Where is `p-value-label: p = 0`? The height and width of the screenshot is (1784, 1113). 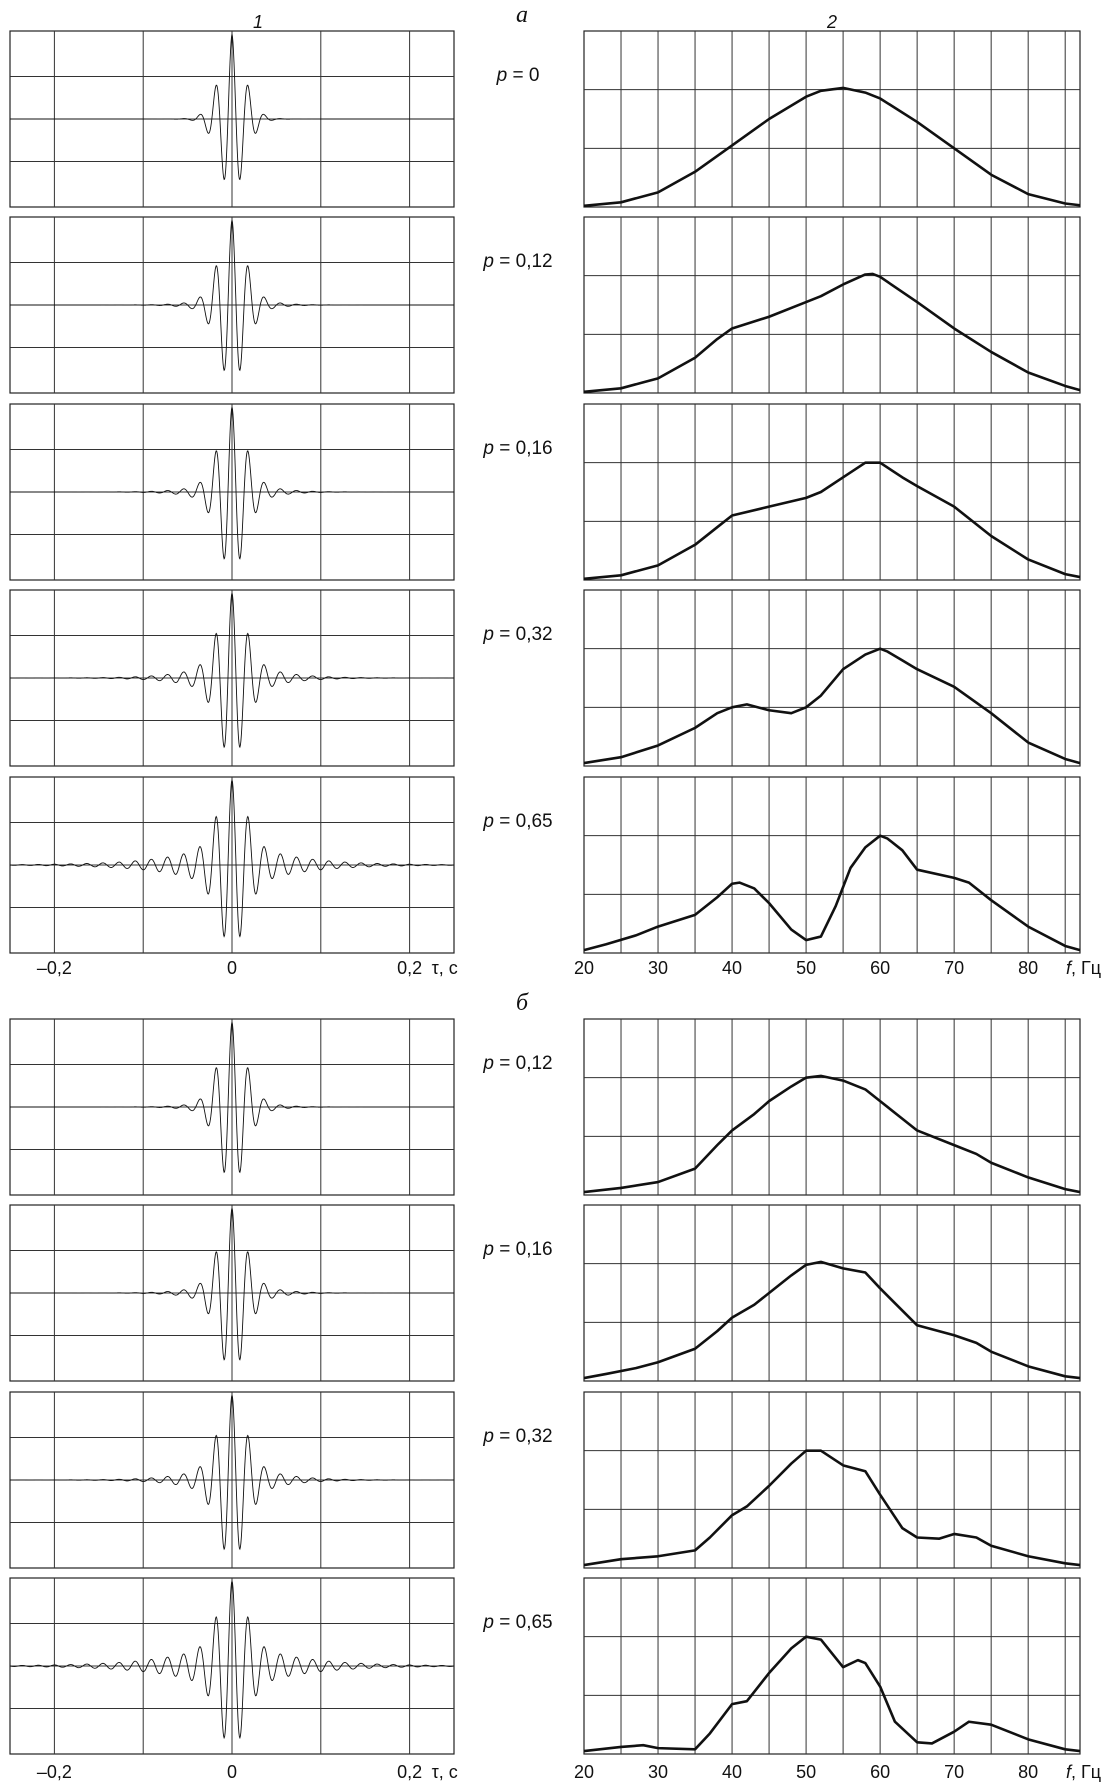
p-value-label: p = 0 is located at coordinates (518, 75).